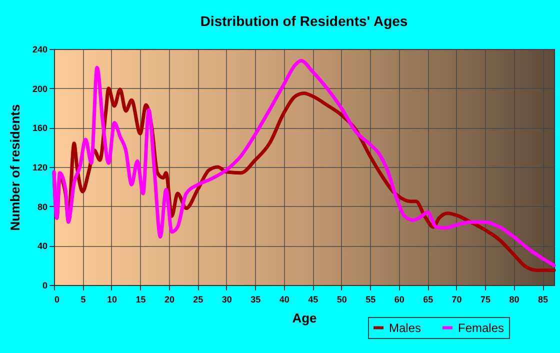  What do you see at coordinates (227, 299) in the screenshot?
I see `x-tick-label: 30` at bounding box center [227, 299].